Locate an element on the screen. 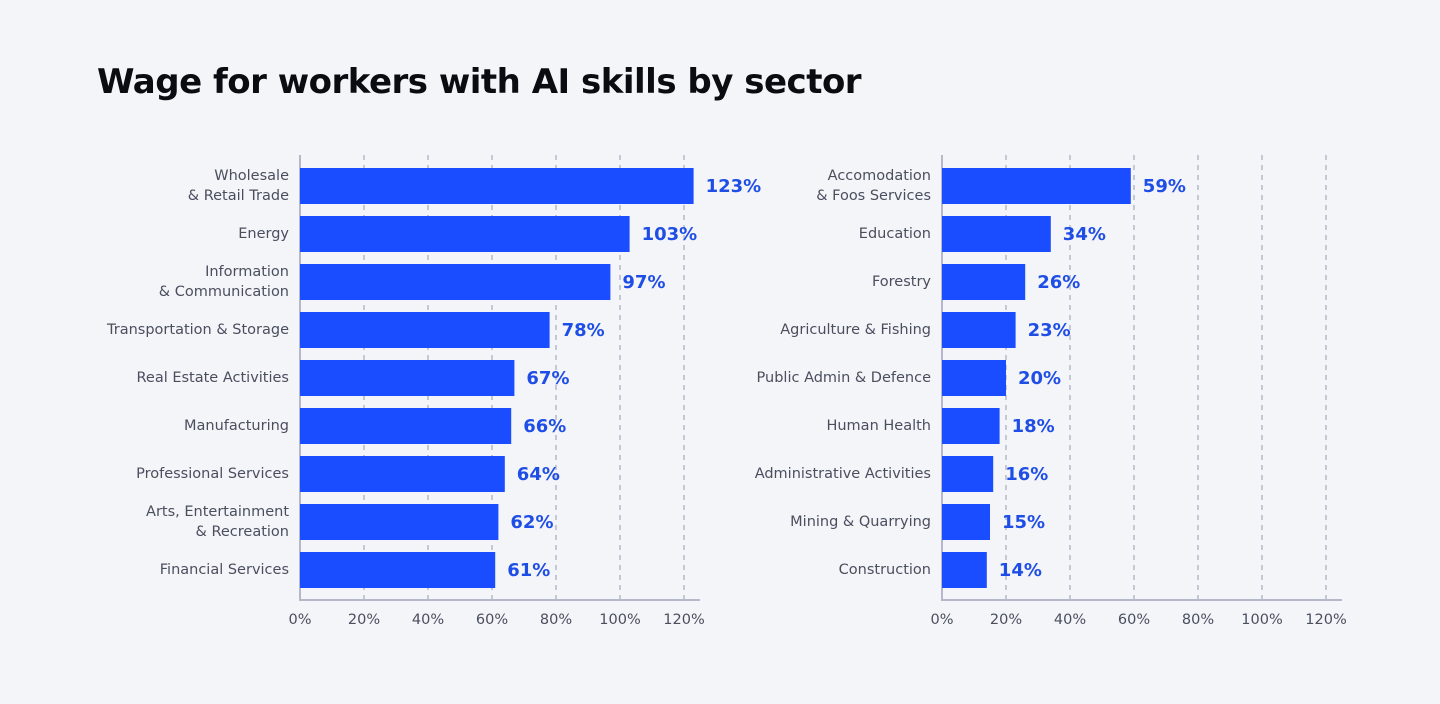 The width and height of the screenshot is (1440, 704). value-label: 78% is located at coordinates (583, 330).